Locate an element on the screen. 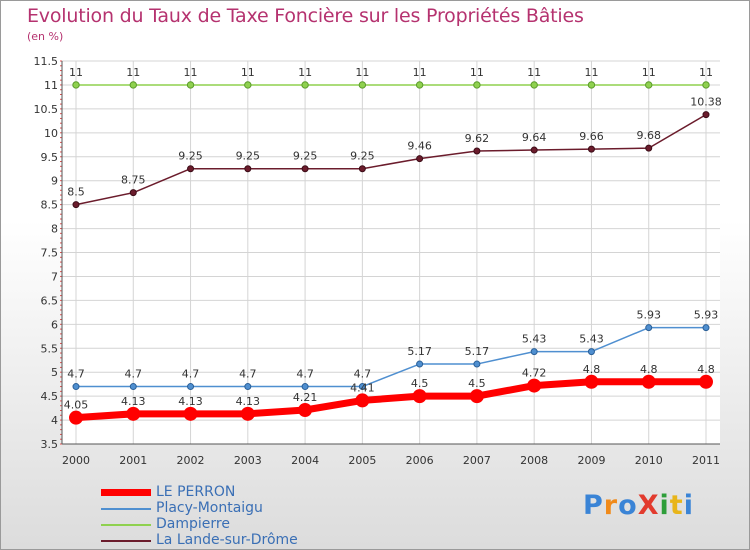  x-tick-label: 2005 is located at coordinates (362, 460).